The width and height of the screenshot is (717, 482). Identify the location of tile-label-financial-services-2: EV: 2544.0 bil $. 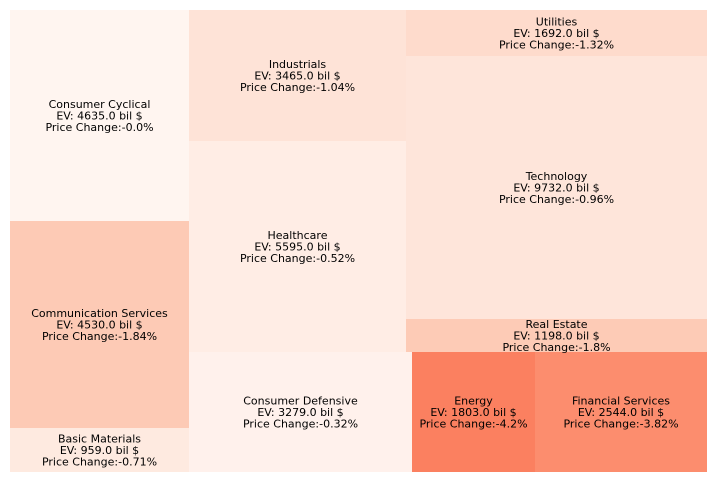
(621, 412).